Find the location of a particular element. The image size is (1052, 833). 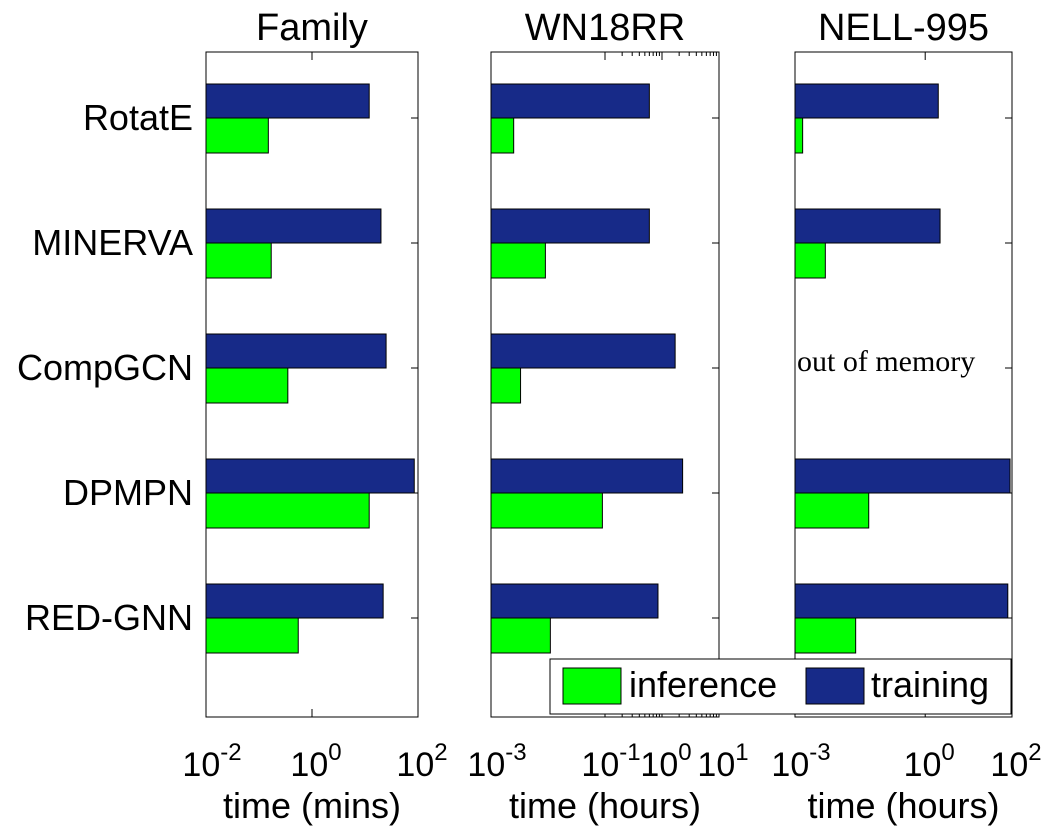

legend-box is located at coordinates (780, 686).